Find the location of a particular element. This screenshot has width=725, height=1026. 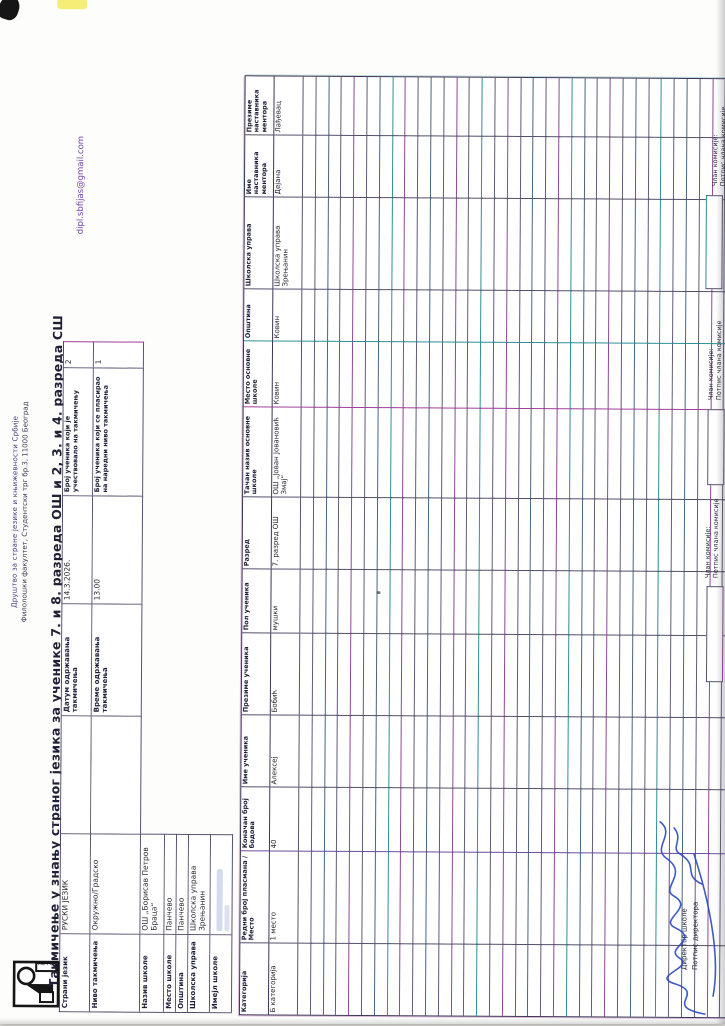

info-label: Школска управа is located at coordinates (199, 973).